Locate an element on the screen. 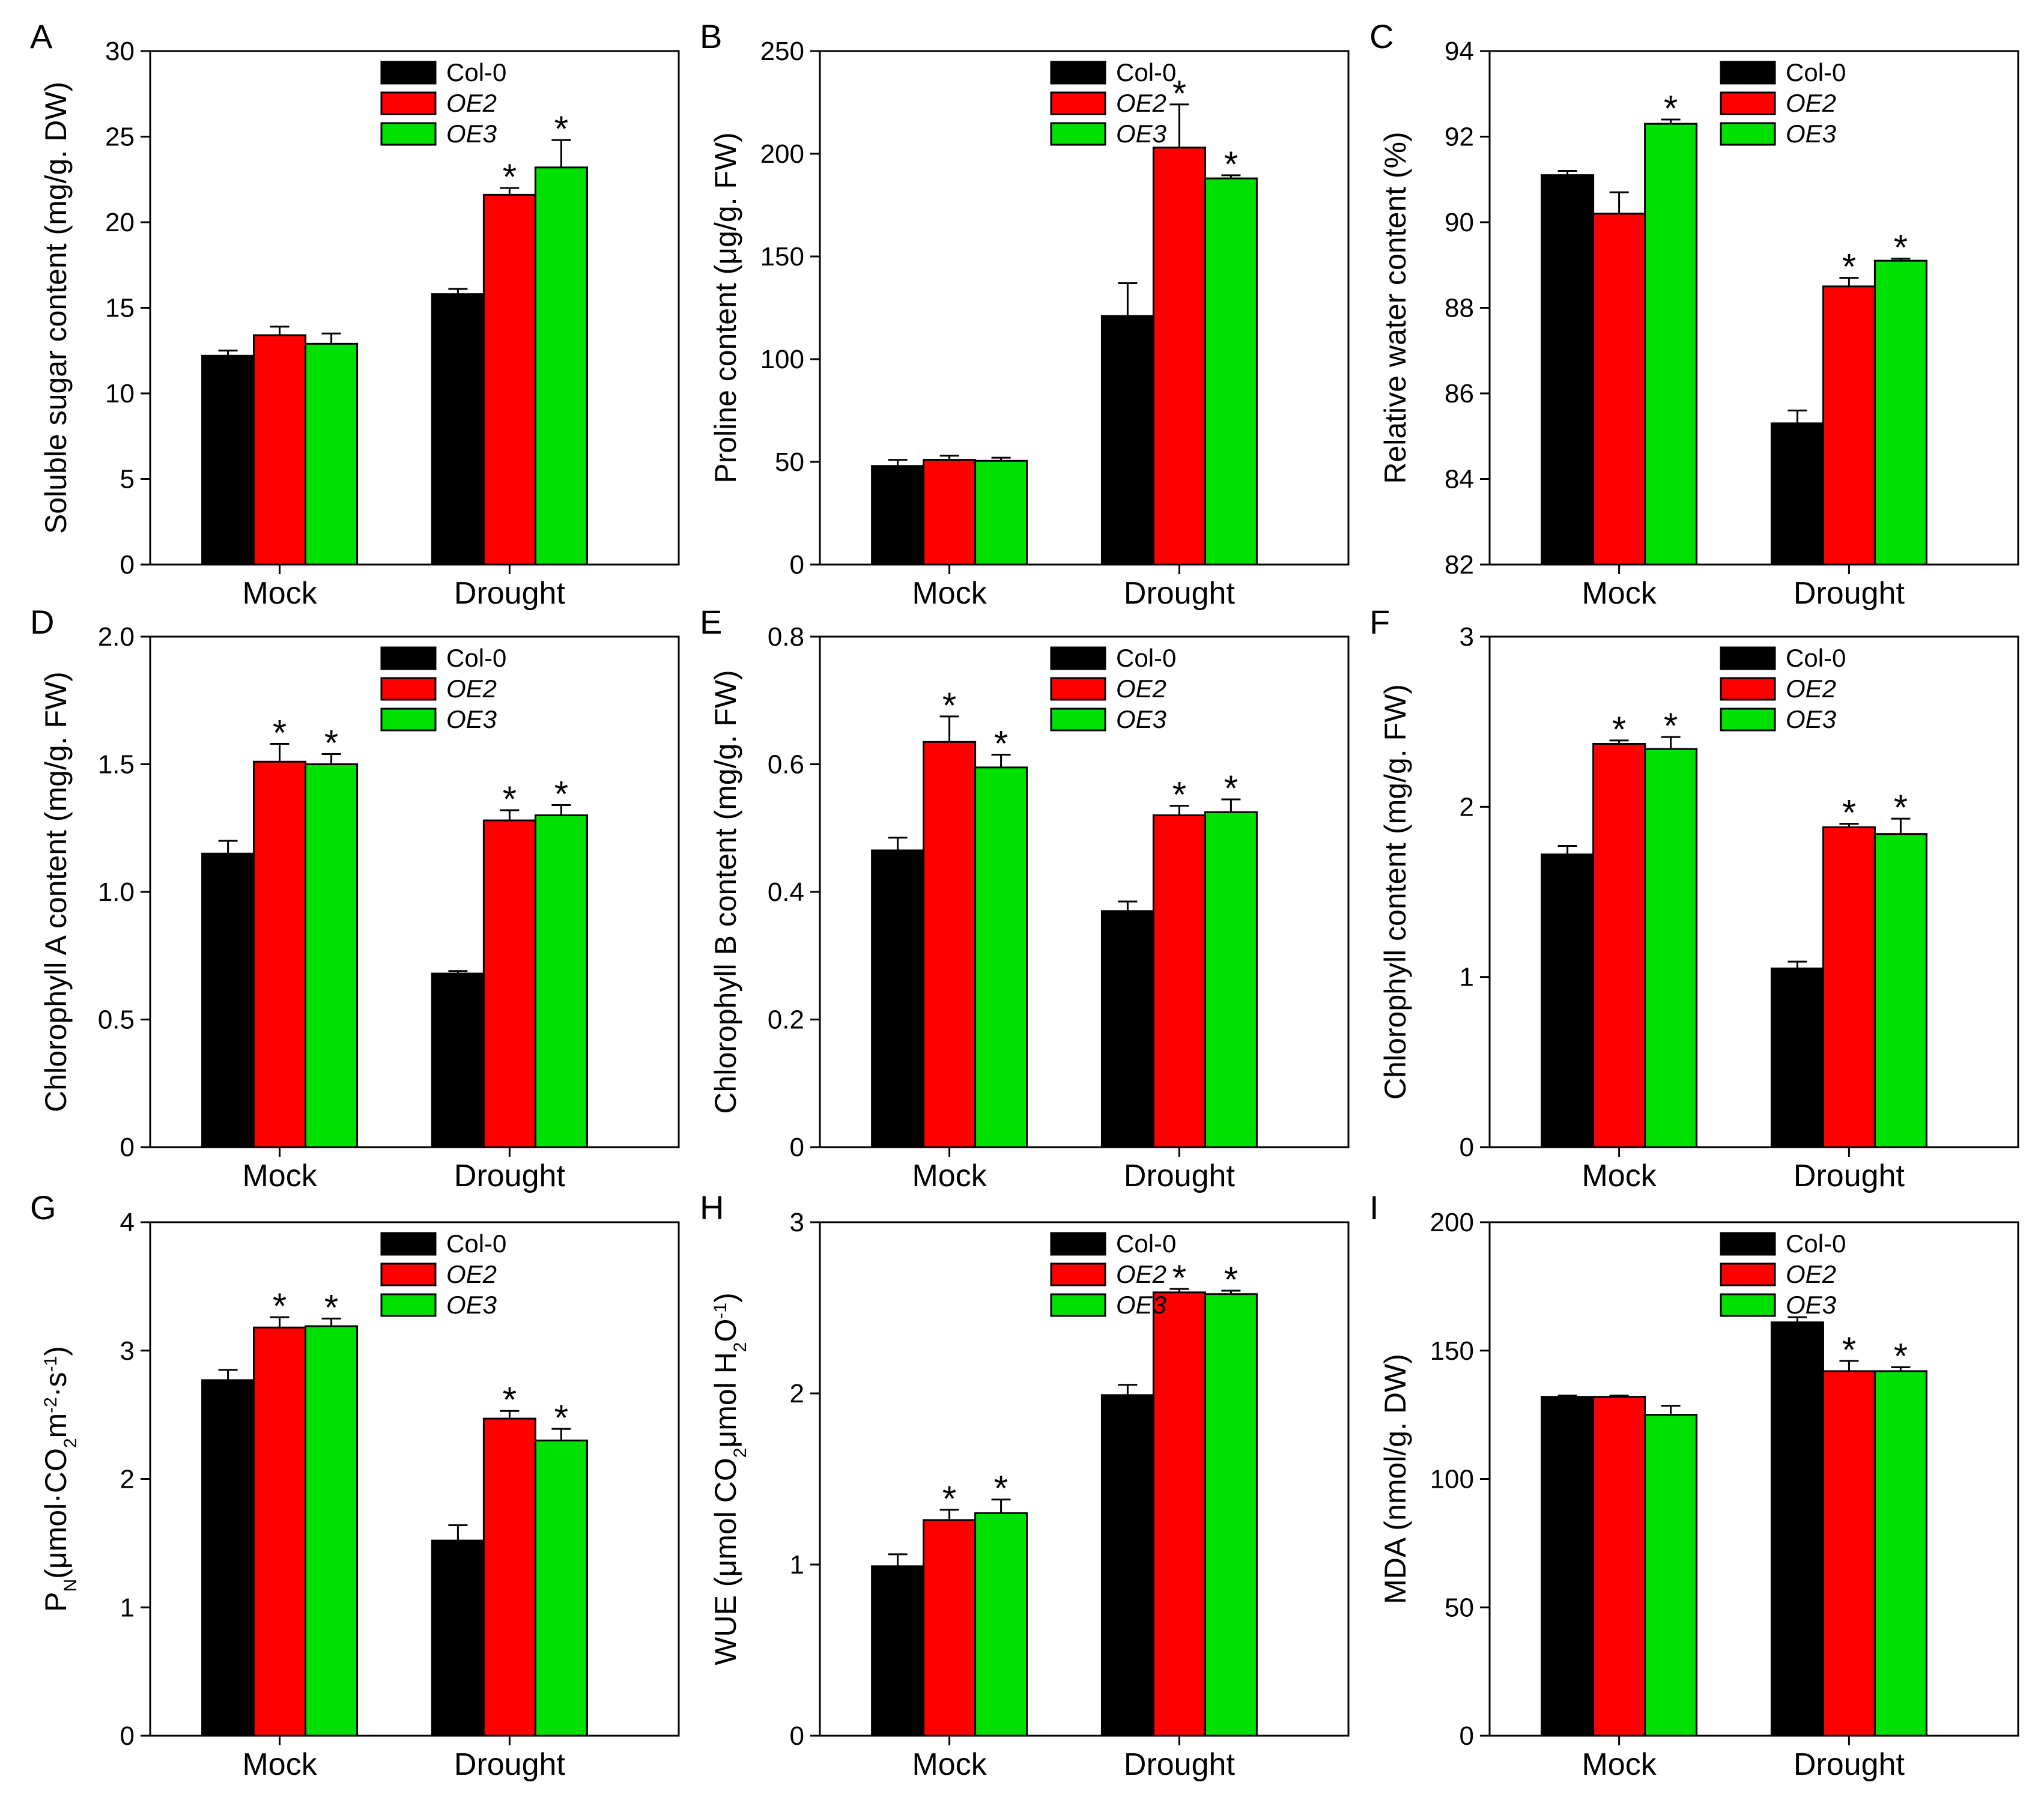 This screenshot has width=2044, height=1806. plot-frame is located at coordinates (1084, 1479).